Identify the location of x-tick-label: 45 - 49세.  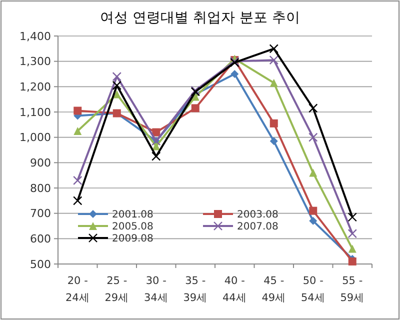
(274, 289).